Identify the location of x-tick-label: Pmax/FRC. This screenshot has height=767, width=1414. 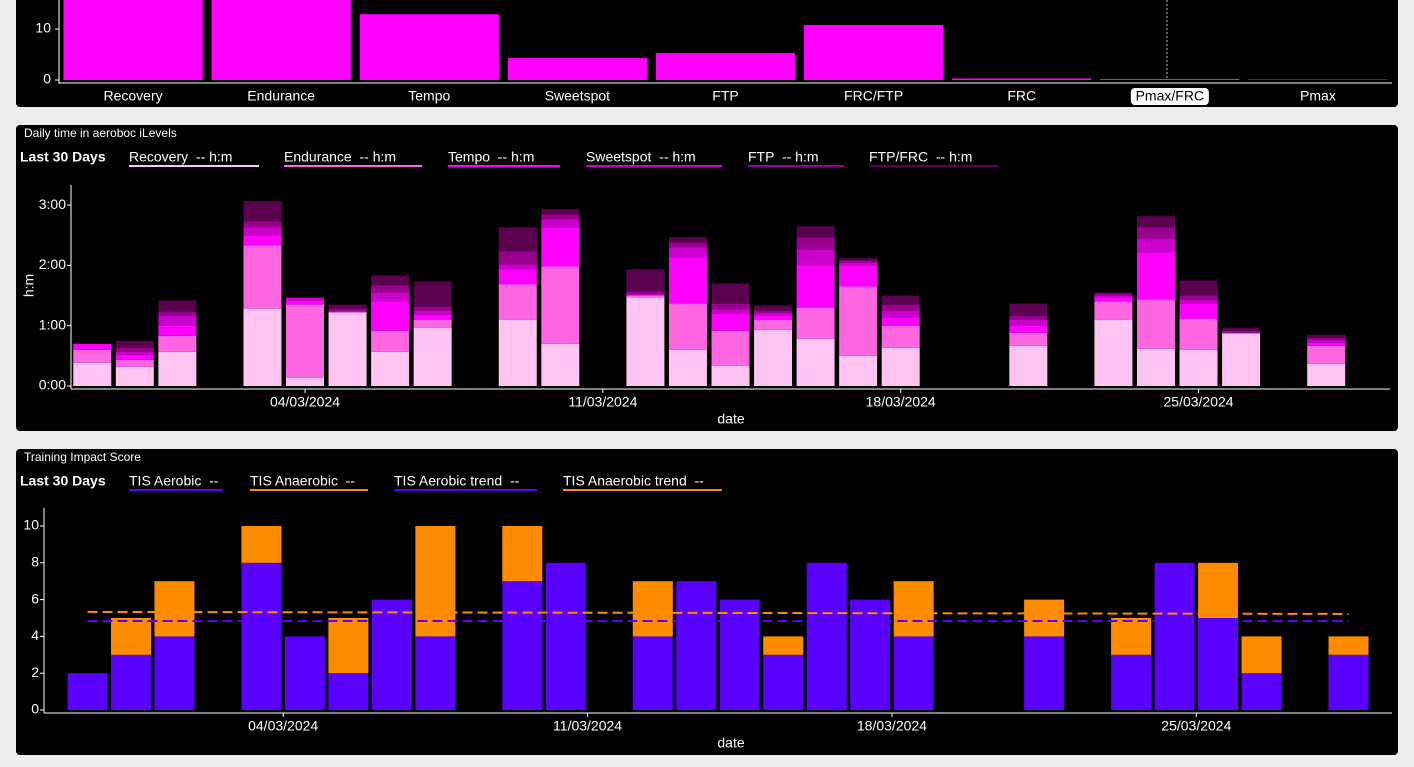
(1170, 96).